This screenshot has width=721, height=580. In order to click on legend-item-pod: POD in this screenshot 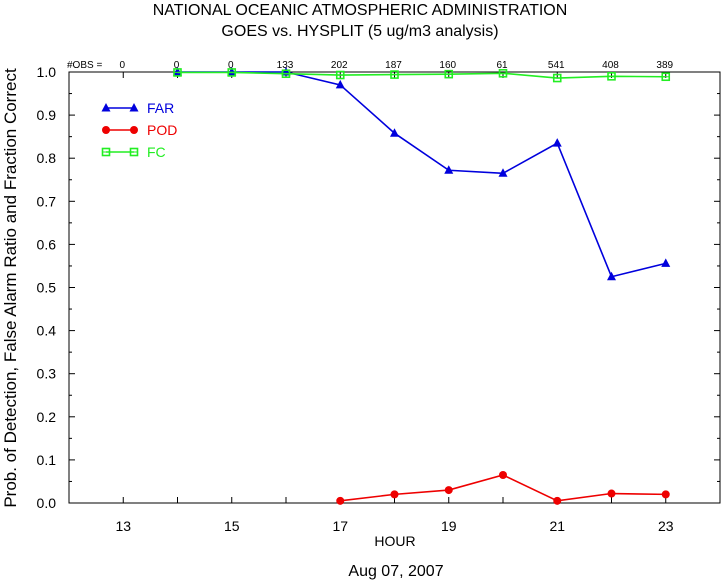, I will do `click(139, 130)`.